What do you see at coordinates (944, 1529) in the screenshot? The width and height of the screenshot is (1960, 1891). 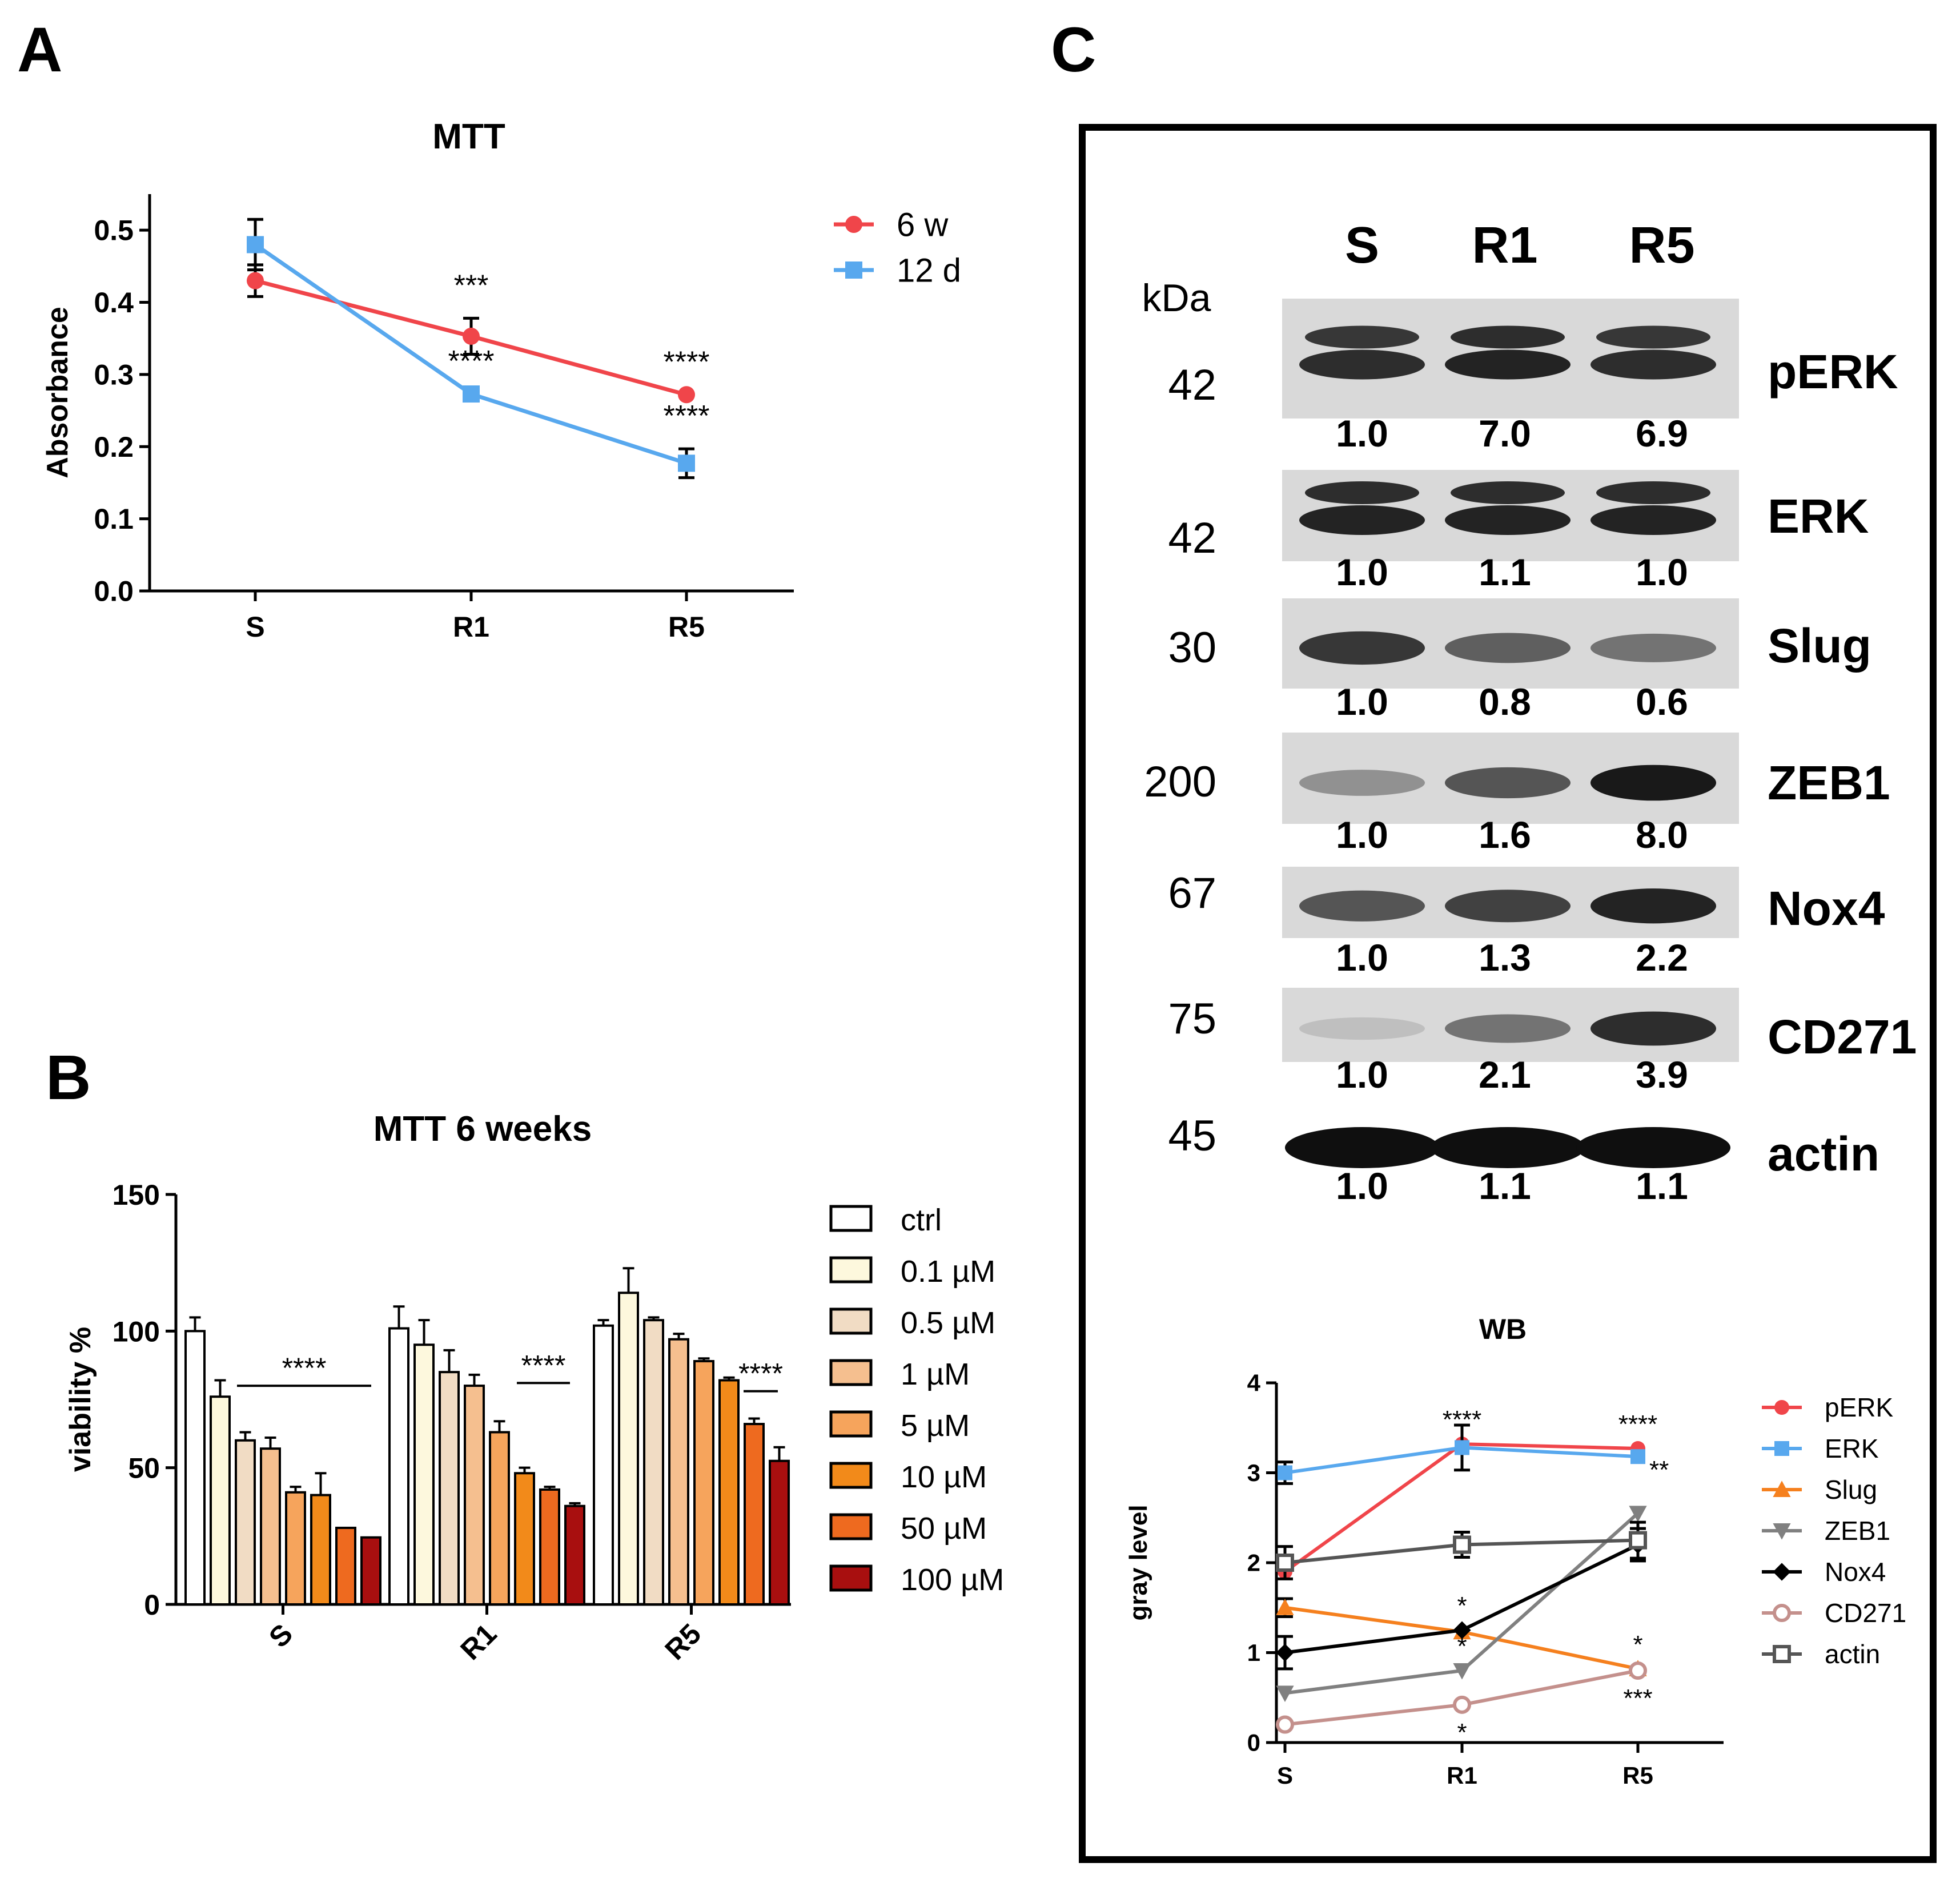 I see `legend-label: 50 µM` at bounding box center [944, 1529].